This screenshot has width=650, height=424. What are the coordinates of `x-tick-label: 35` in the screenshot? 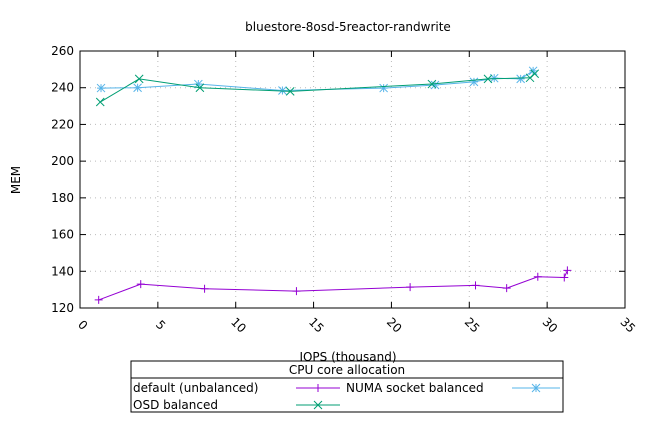 It's located at (627, 325).